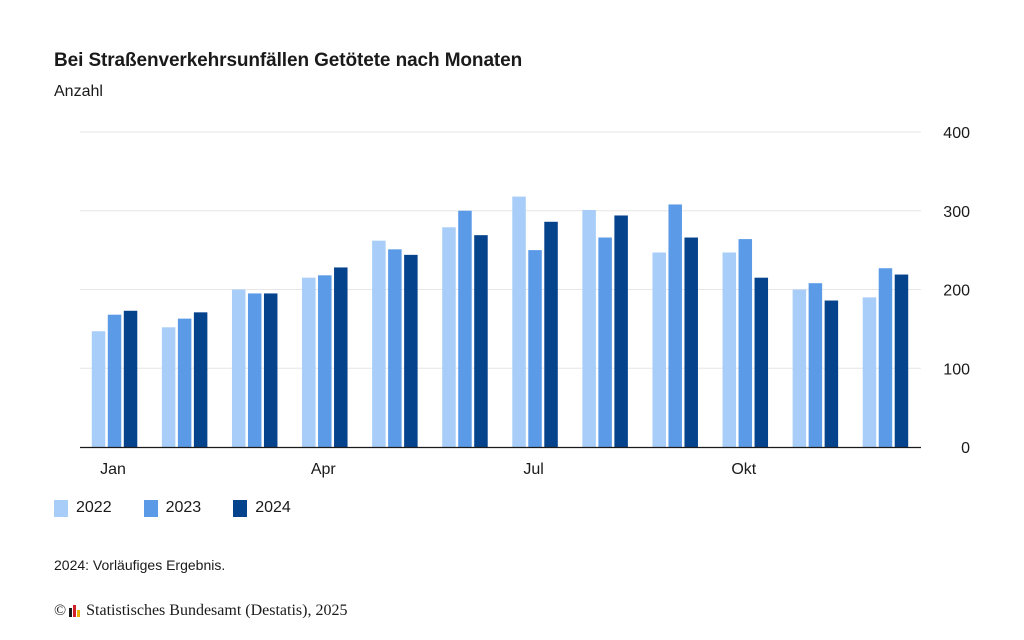  What do you see at coordinates (341, 357) in the screenshot?
I see `bar-2024-Apr` at bounding box center [341, 357].